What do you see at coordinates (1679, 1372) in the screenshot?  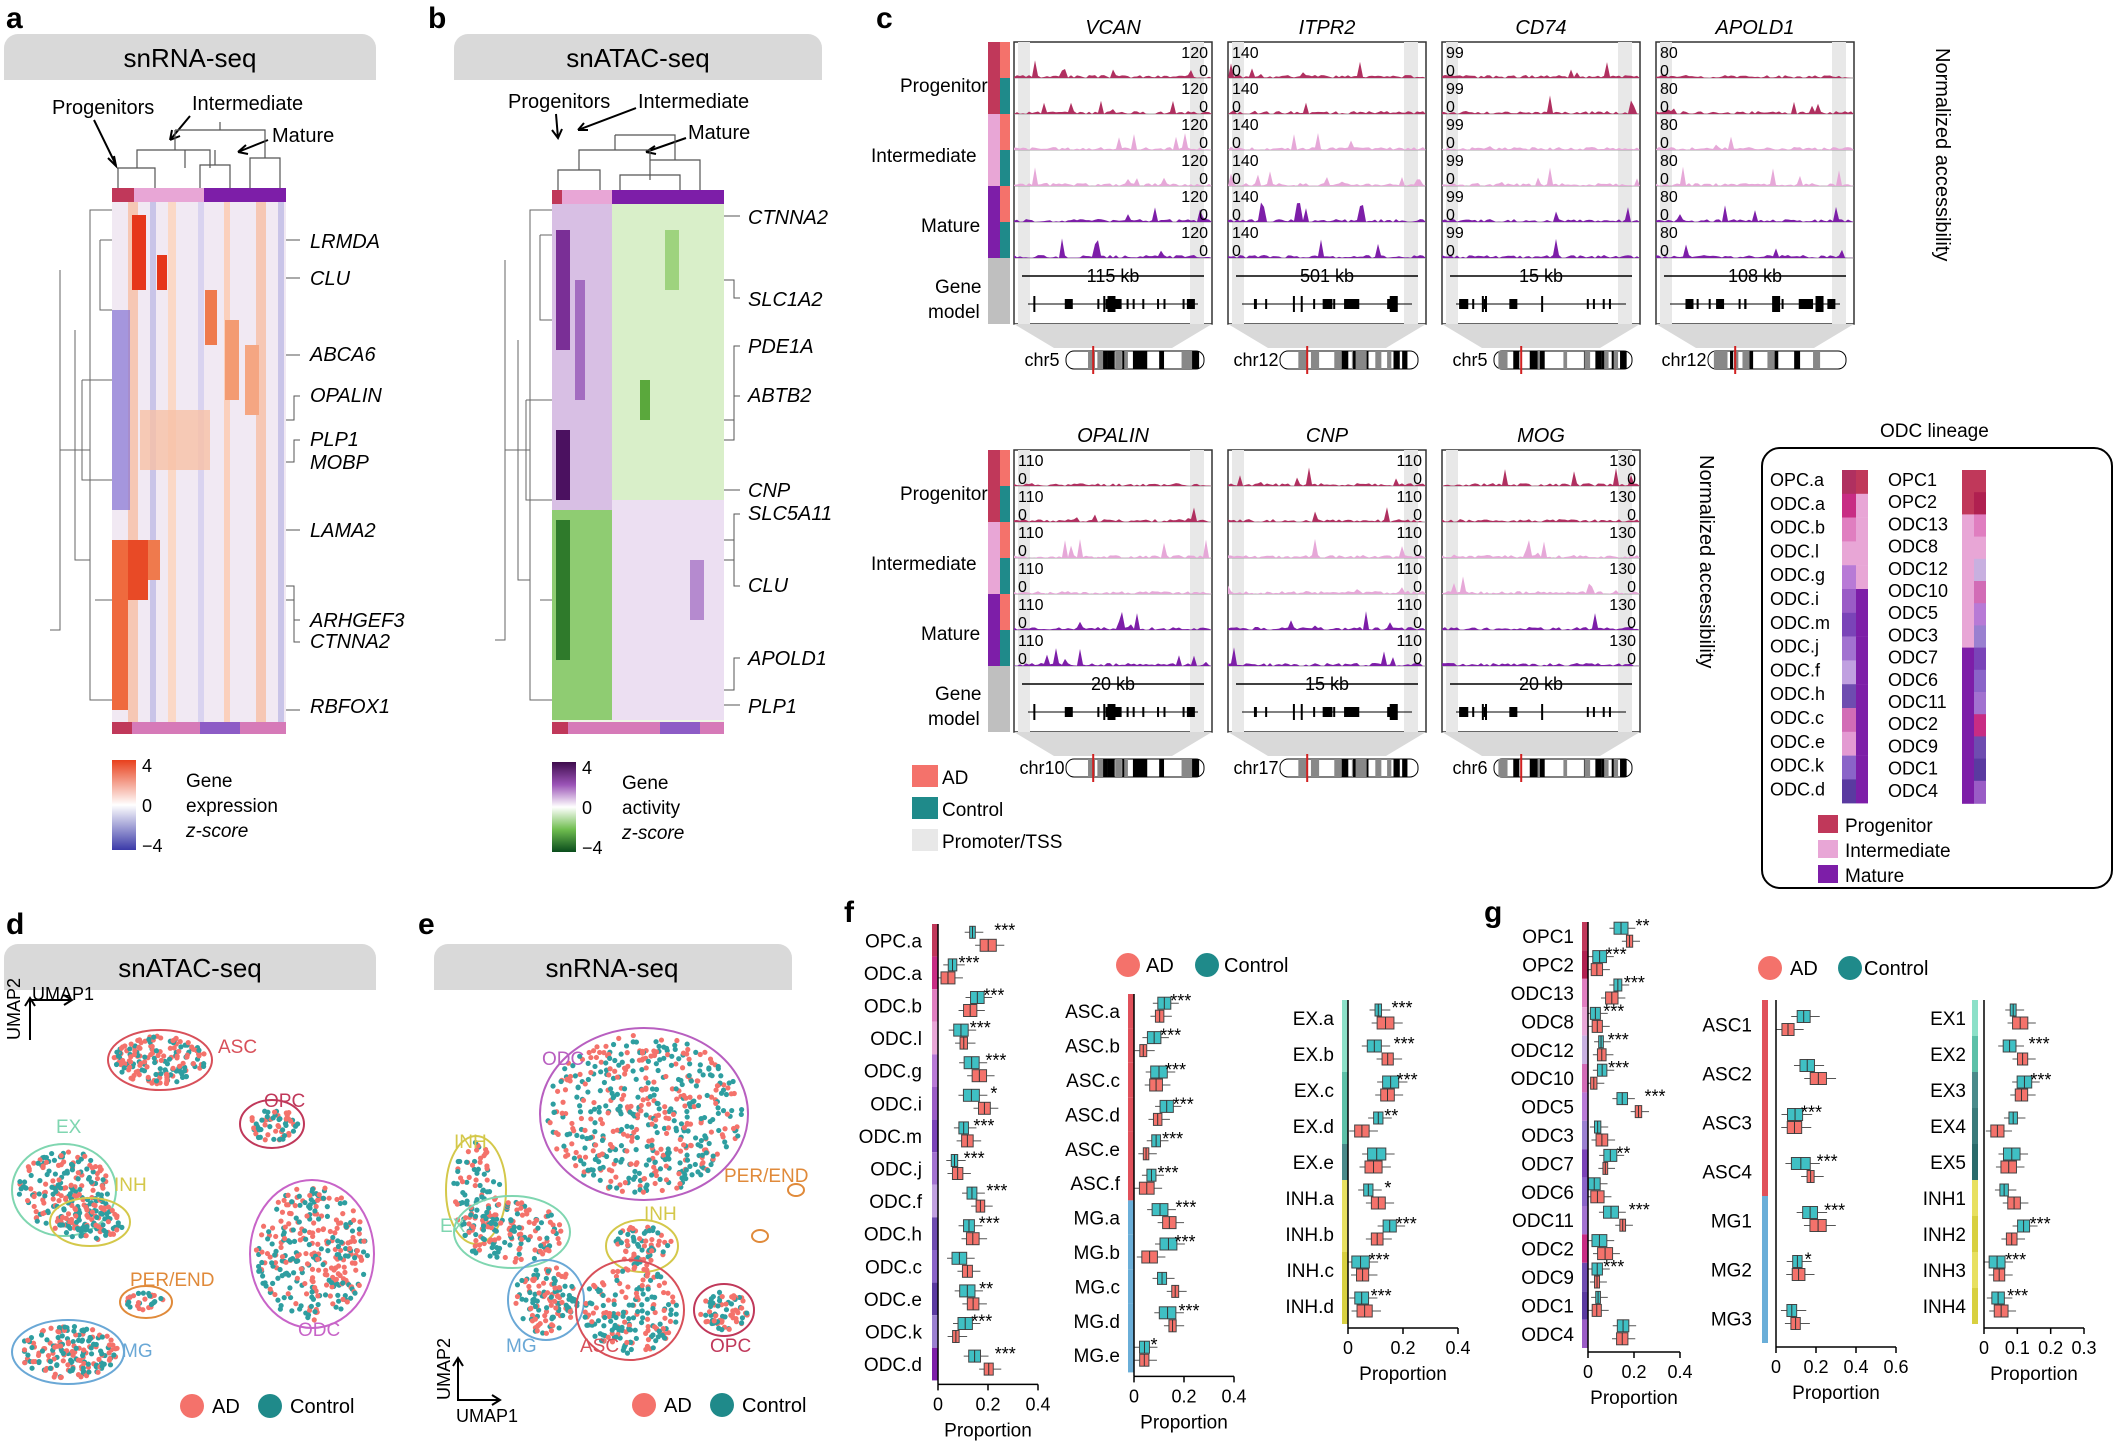 I see `tick-label: 0.4` at bounding box center [1679, 1372].